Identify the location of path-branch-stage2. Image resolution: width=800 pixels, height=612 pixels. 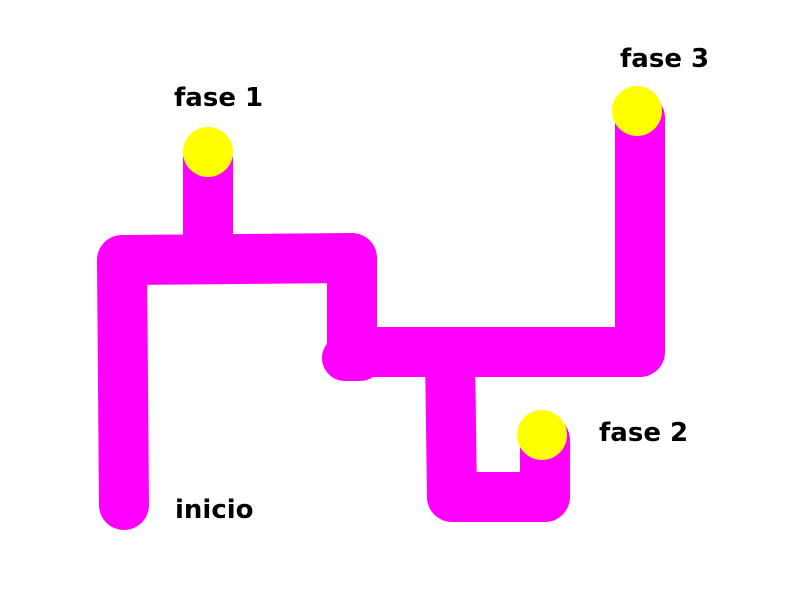
(497, 424).